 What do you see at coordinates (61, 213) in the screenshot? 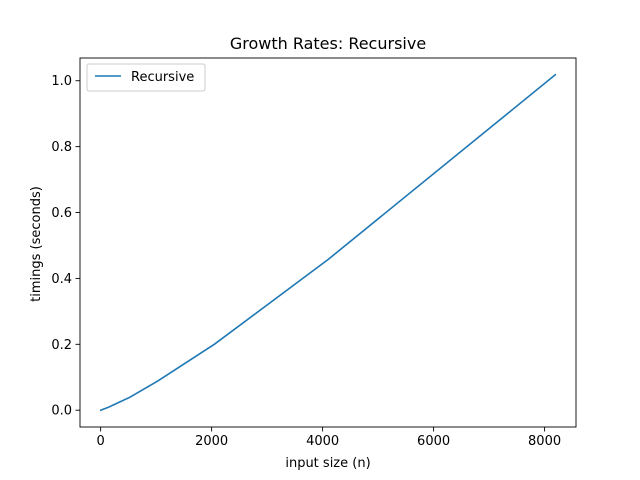
I see `y-tick-label: 0.6` at bounding box center [61, 213].